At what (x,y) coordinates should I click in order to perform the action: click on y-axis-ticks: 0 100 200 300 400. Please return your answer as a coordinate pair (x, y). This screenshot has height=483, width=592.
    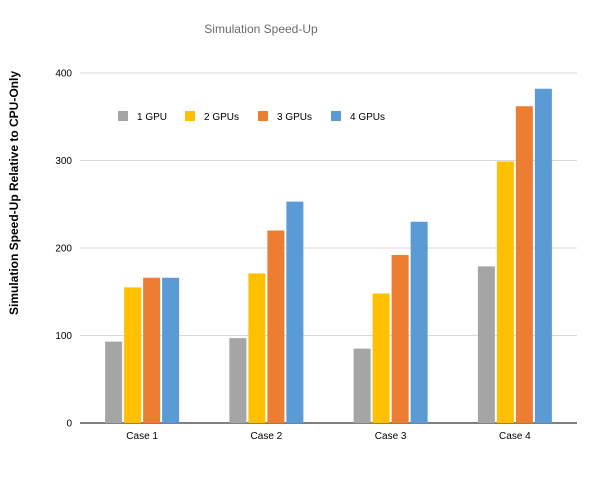
    Looking at the image, I should click on (63, 249).